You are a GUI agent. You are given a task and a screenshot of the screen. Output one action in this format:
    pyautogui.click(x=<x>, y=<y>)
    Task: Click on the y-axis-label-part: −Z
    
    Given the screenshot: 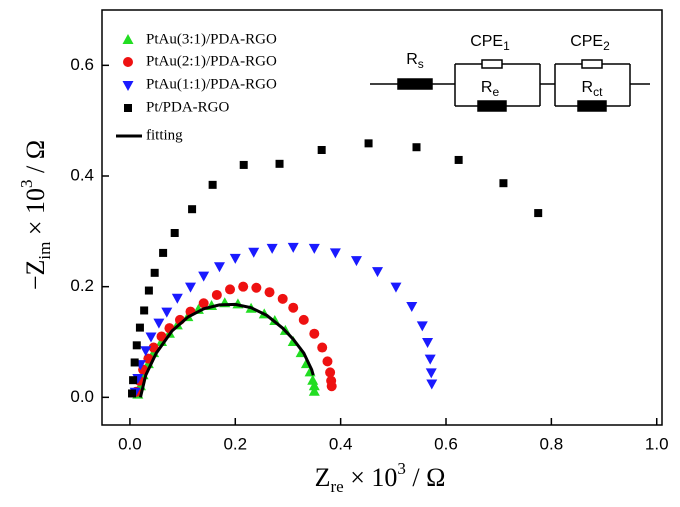 What is the action you would take?
    pyautogui.click(x=35, y=275)
    